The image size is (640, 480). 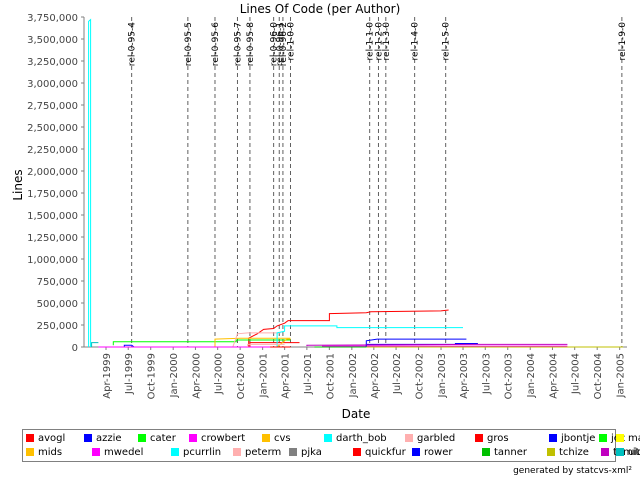 What do you see at coordinates (266, 345) in the screenshot?
I see `series-line-peterm` at bounding box center [266, 345].